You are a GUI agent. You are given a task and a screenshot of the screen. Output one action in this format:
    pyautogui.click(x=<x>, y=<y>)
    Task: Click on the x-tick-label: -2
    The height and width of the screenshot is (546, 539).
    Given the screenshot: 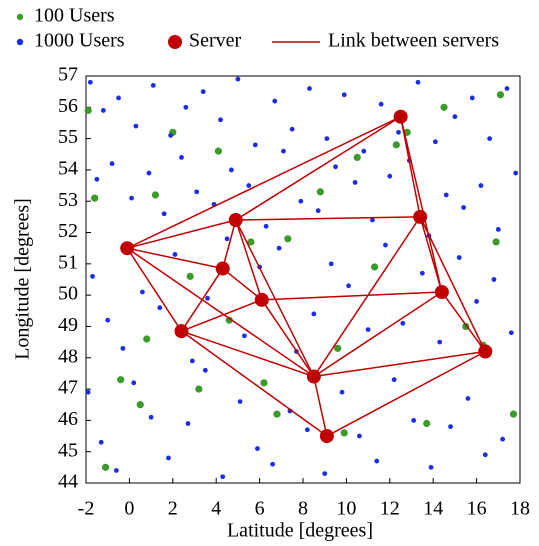 What is the action you would take?
    pyautogui.click(x=86, y=509)
    